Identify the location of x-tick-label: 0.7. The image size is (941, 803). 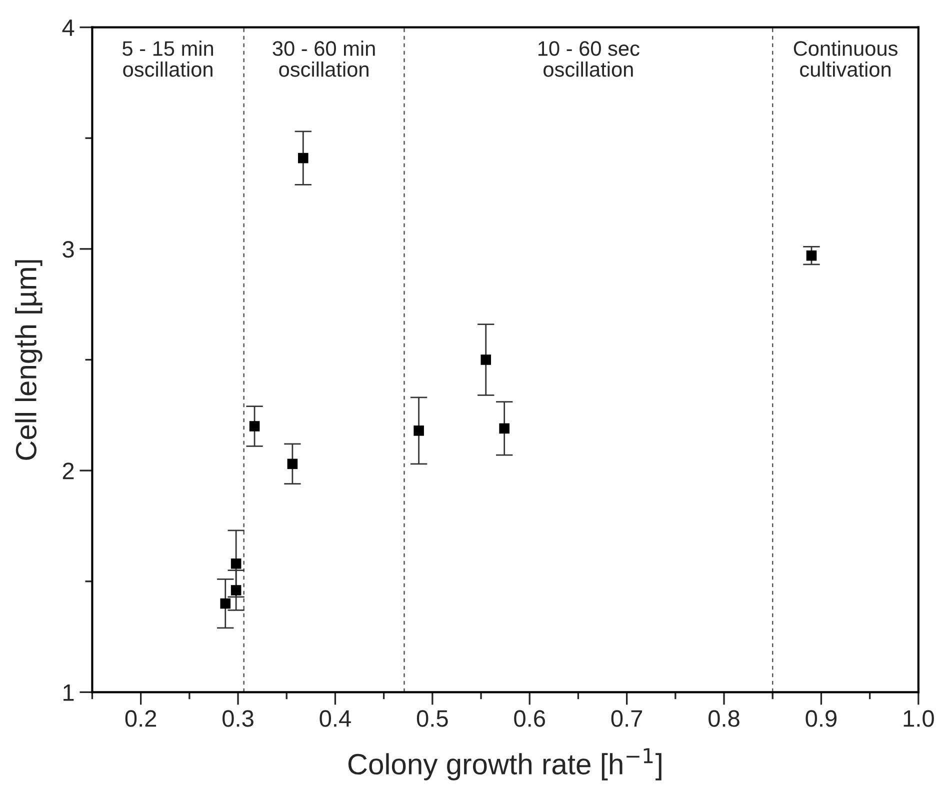
(626, 718).